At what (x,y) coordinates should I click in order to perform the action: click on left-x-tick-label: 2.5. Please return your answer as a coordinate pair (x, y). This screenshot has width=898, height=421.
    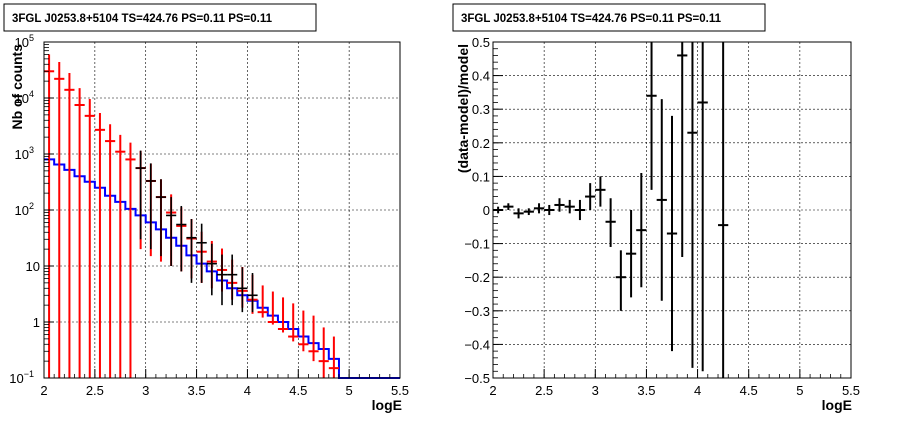
    Looking at the image, I should click on (95, 390).